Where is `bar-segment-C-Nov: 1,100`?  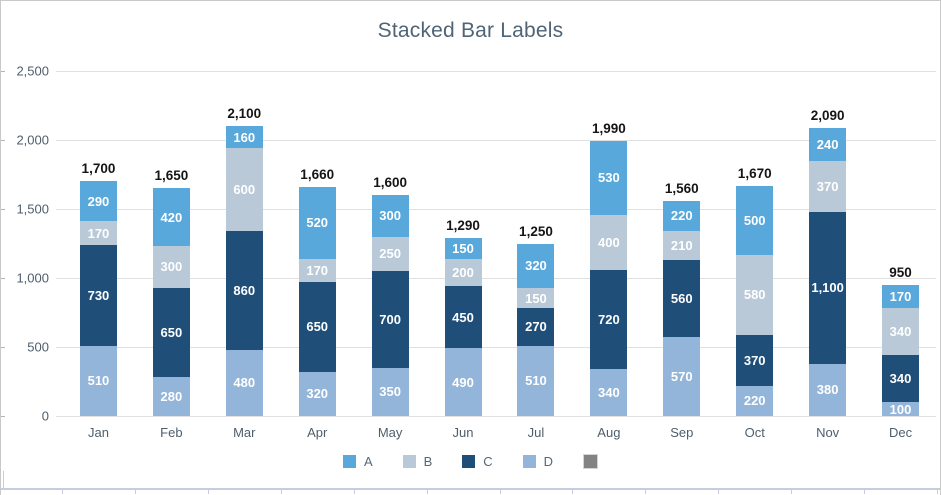 bar-segment-C-Nov: 1,100 is located at coordinates (828, 287).